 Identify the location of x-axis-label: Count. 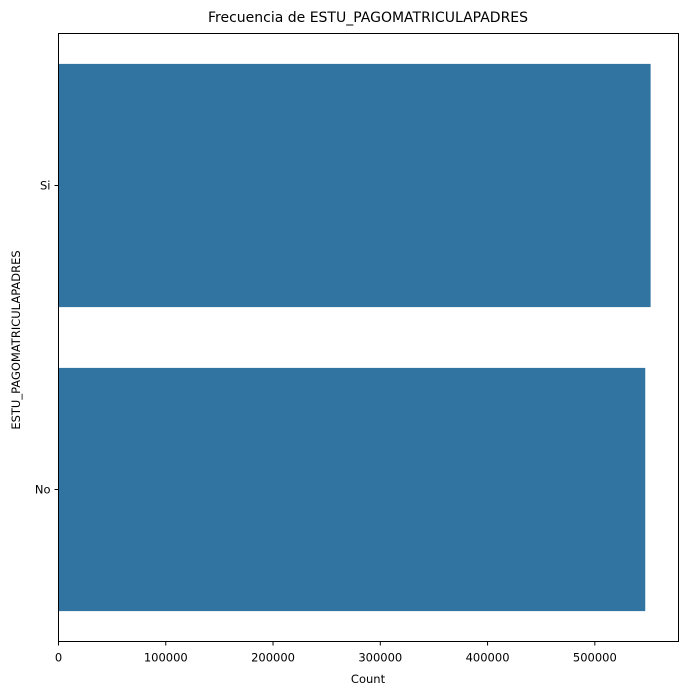
(368, 679).